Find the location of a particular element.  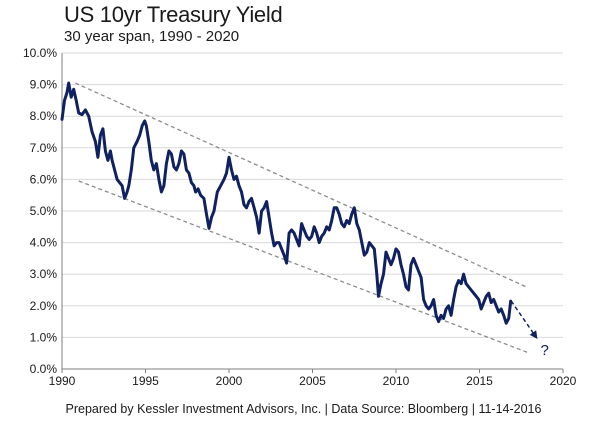

y-tick-label: 3.0% is located at coordinates (44, 274).